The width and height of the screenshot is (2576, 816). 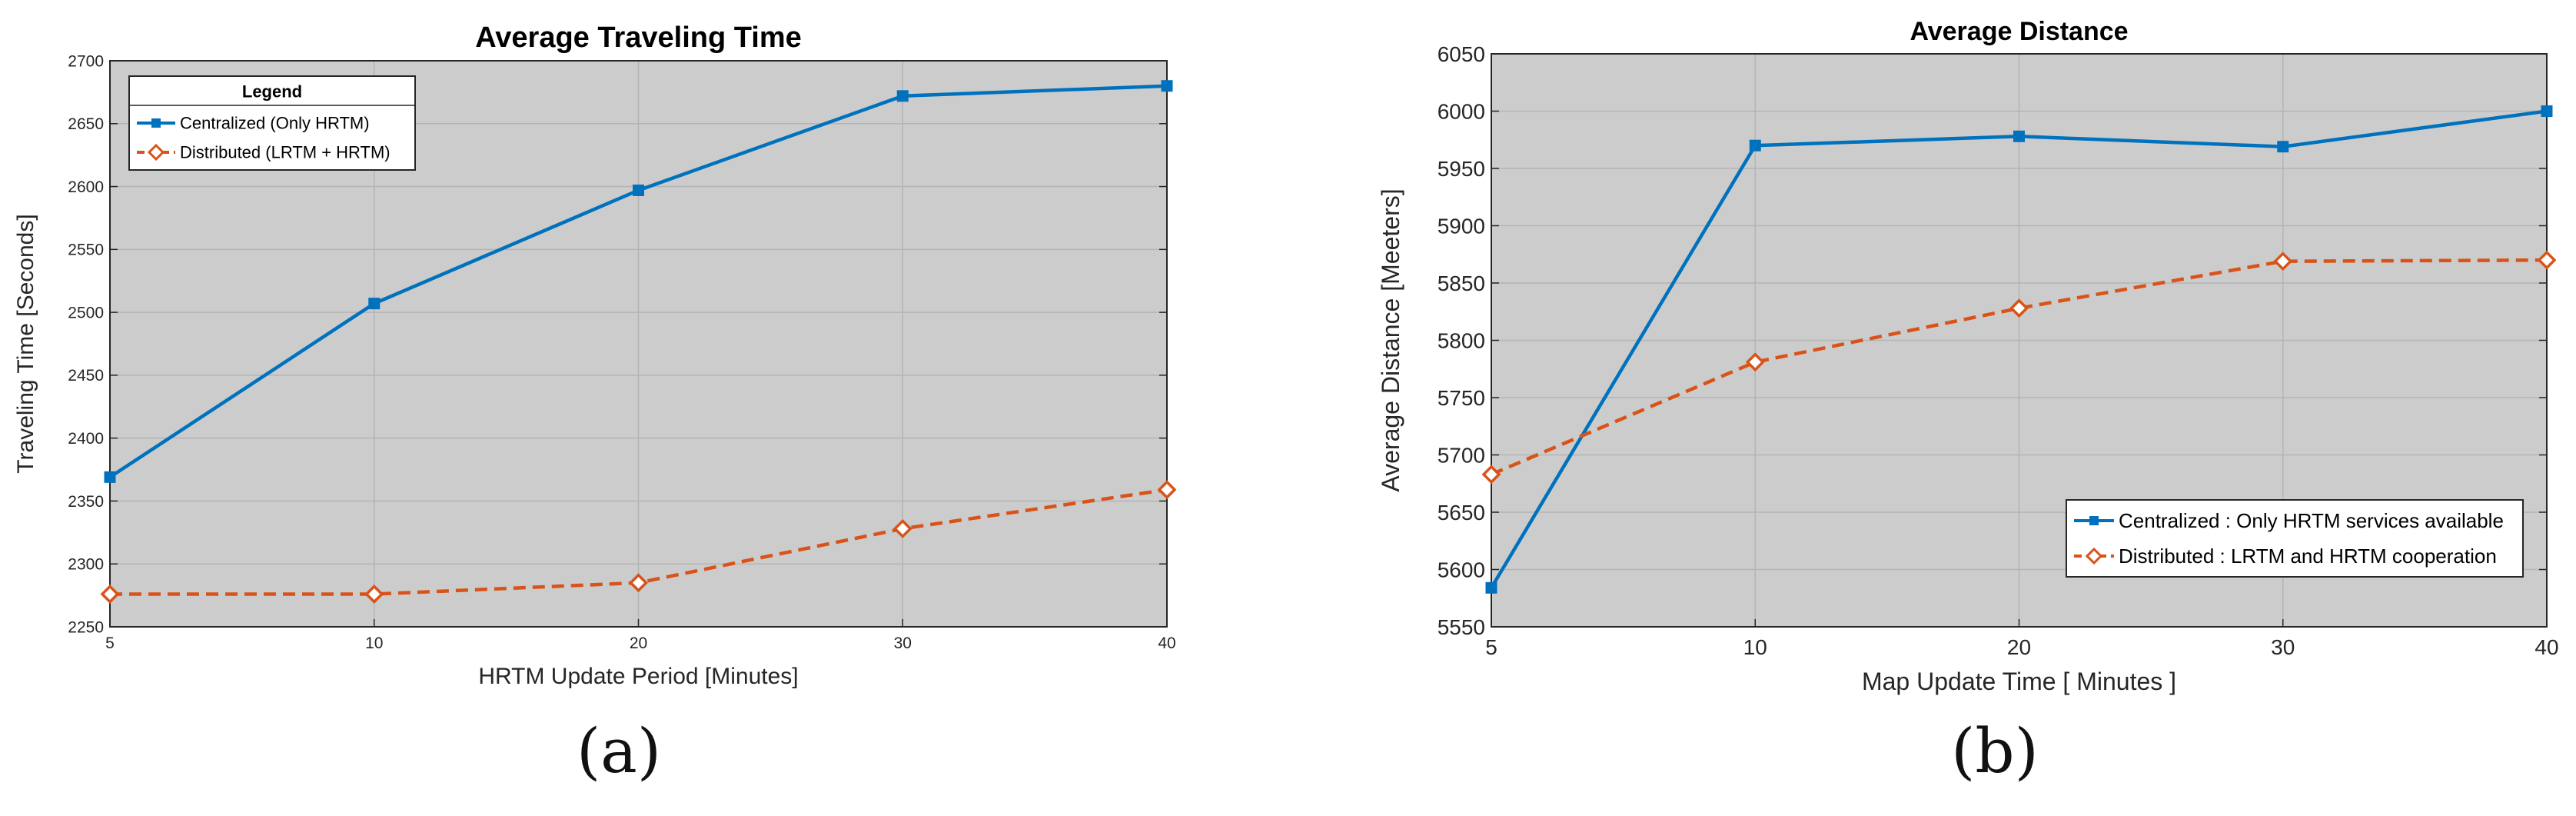 I want to click on legend-title: Legend, so click(x=272, y=92).